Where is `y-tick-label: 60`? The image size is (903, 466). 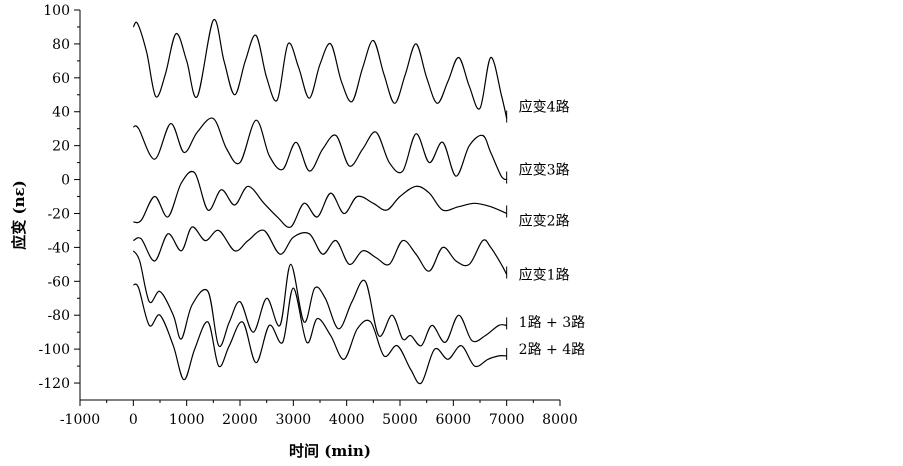
y-tick-label: 60 is located at coordinates (61, 79).